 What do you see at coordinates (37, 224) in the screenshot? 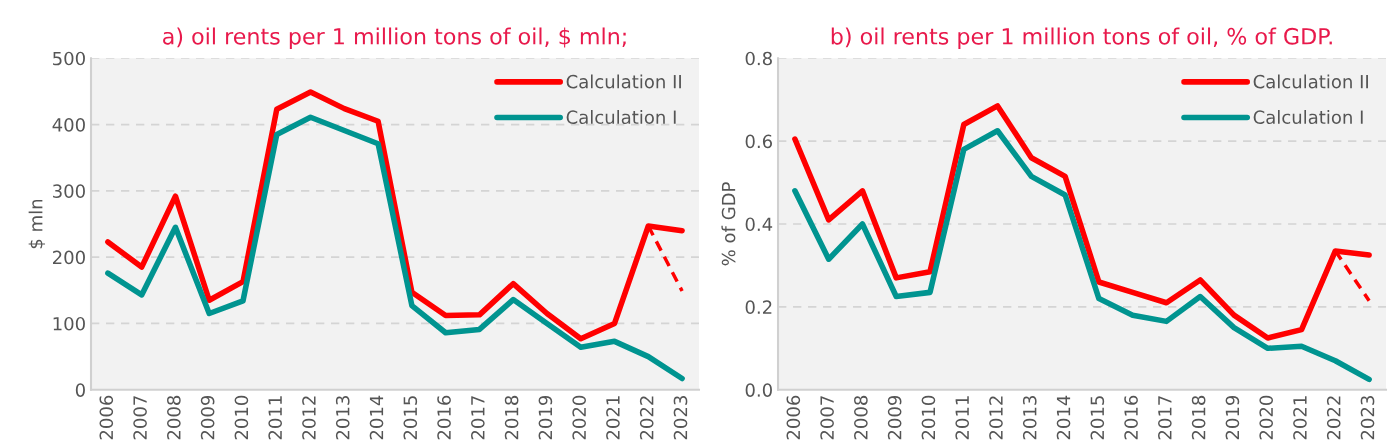
I see `y-axis-title: $ mln` at bounding box center [37, 224].